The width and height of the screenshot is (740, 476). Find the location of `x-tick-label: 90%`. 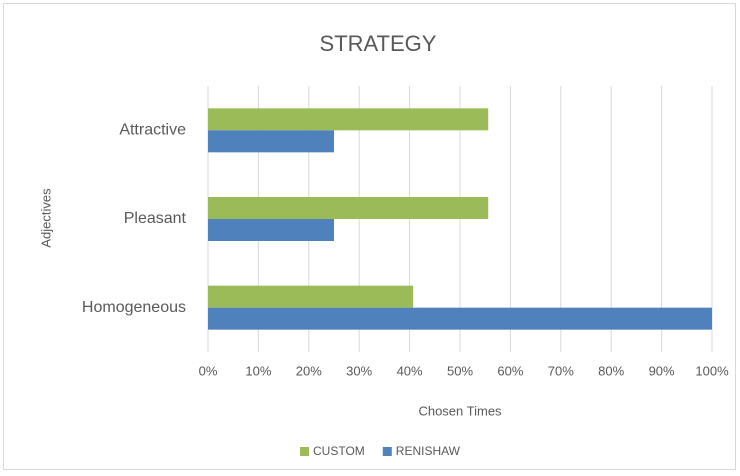

x-tick-label: 90% is located at coordinates (662, 370).